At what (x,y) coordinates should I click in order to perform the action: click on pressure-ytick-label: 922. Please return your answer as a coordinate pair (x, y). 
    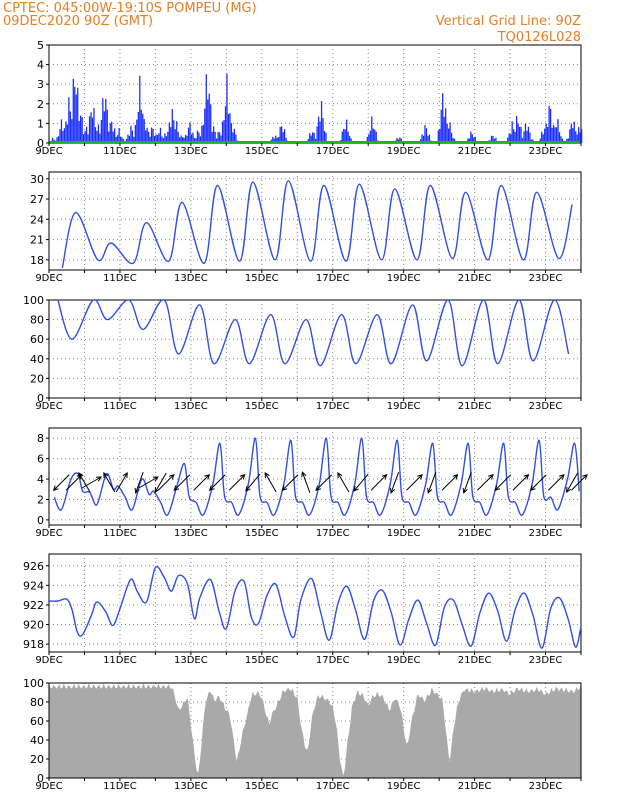
    Looking at the image, I should click on (33, 605).